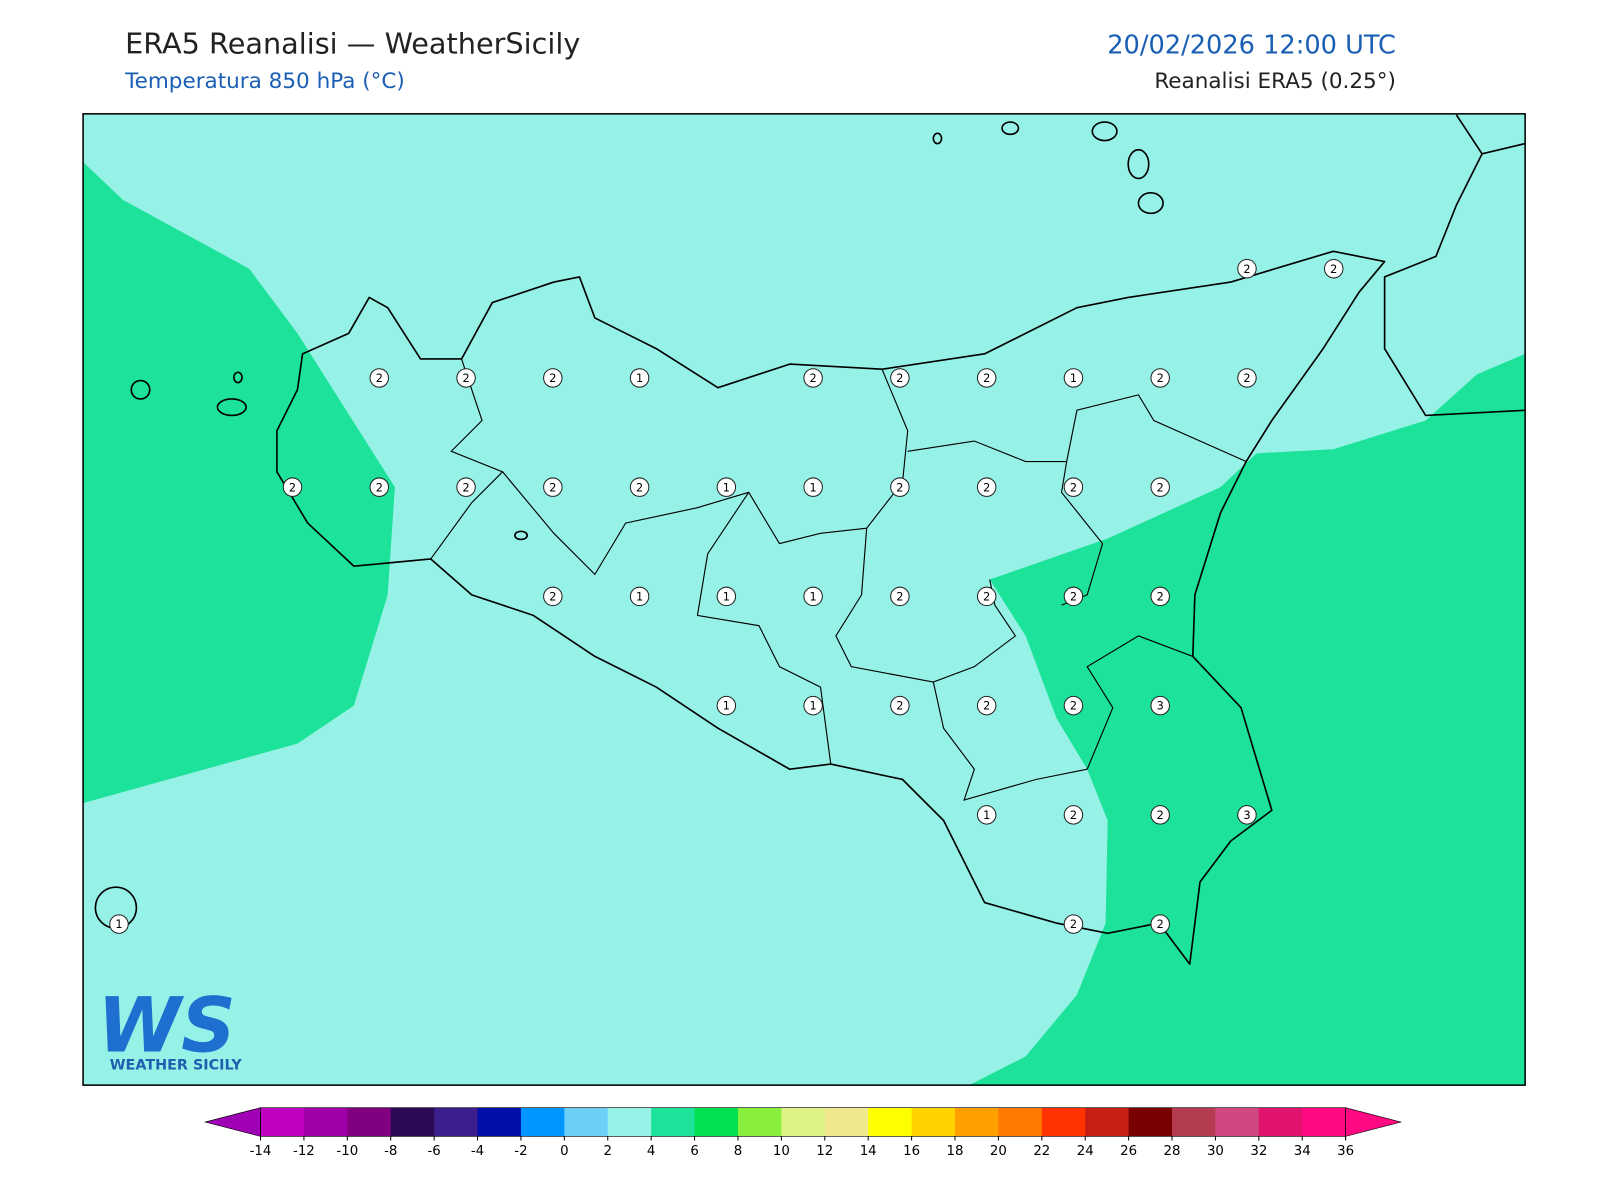 The width and height of the screenshot is (1600, 1200). I want to click on colorbar-tick-label: 2, so click(608, 1151).